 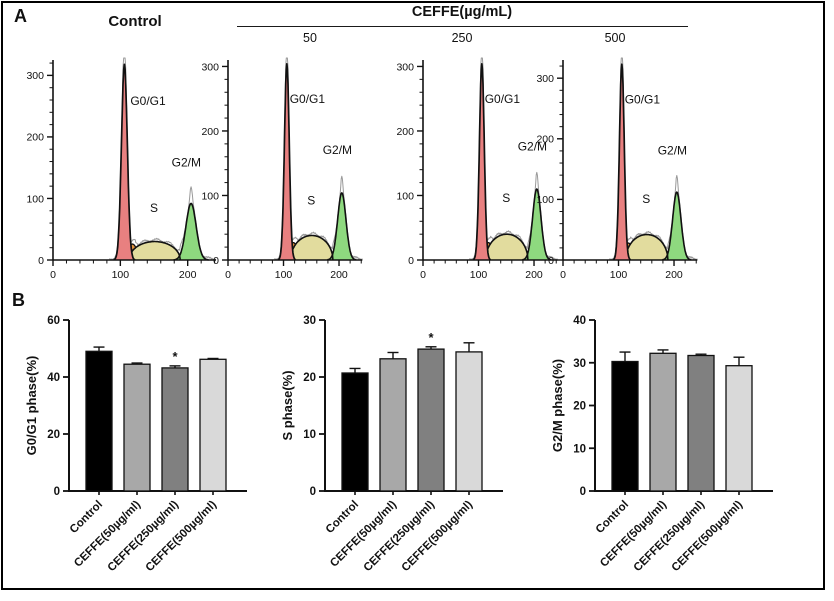 I want to click on dose-label-250: 250, so click(x=462, y=38).